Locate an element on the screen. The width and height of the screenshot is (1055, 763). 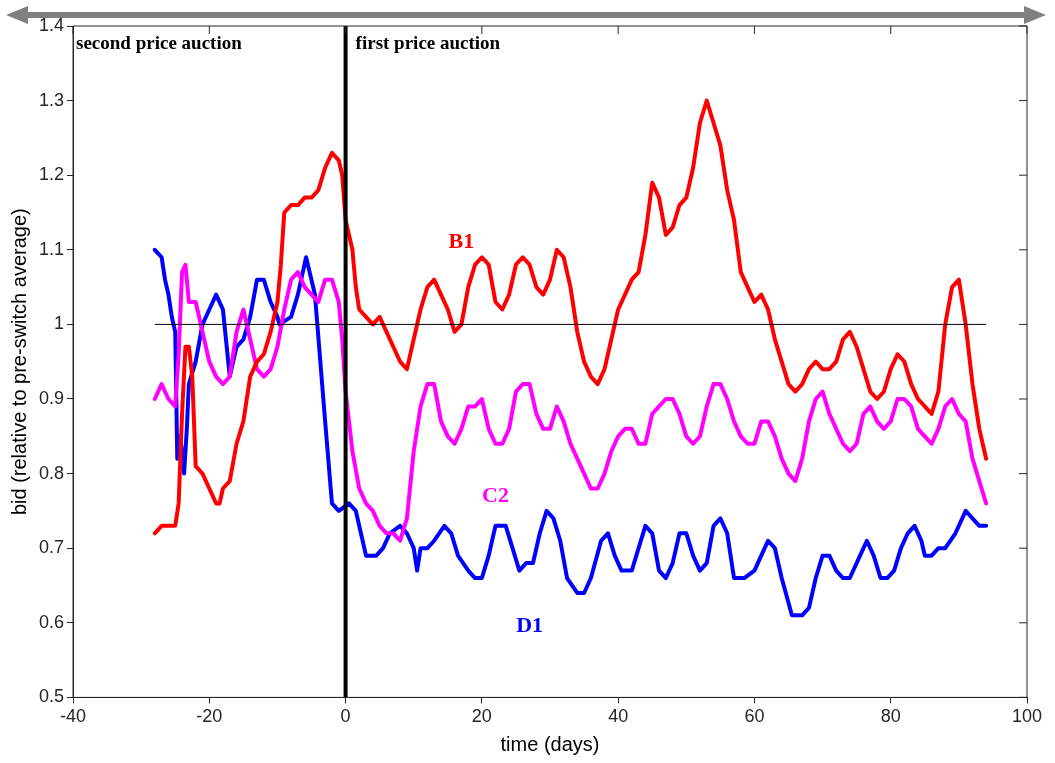
x-tick-label: -40 is located at coordinates (73, 716).